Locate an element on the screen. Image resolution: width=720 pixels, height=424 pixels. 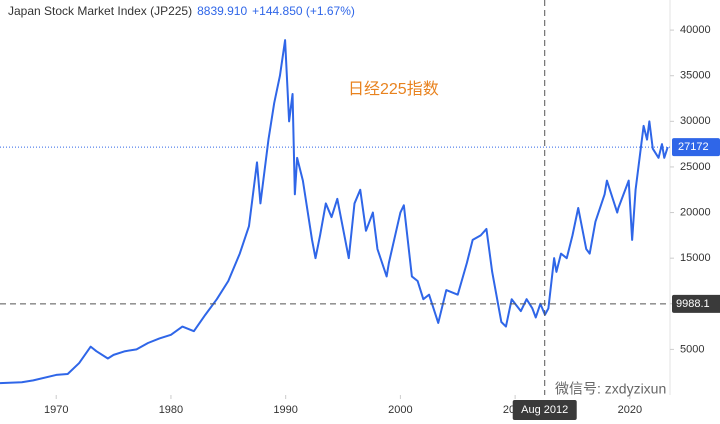
crosshair-y-box is located at coordinates (696, 303).